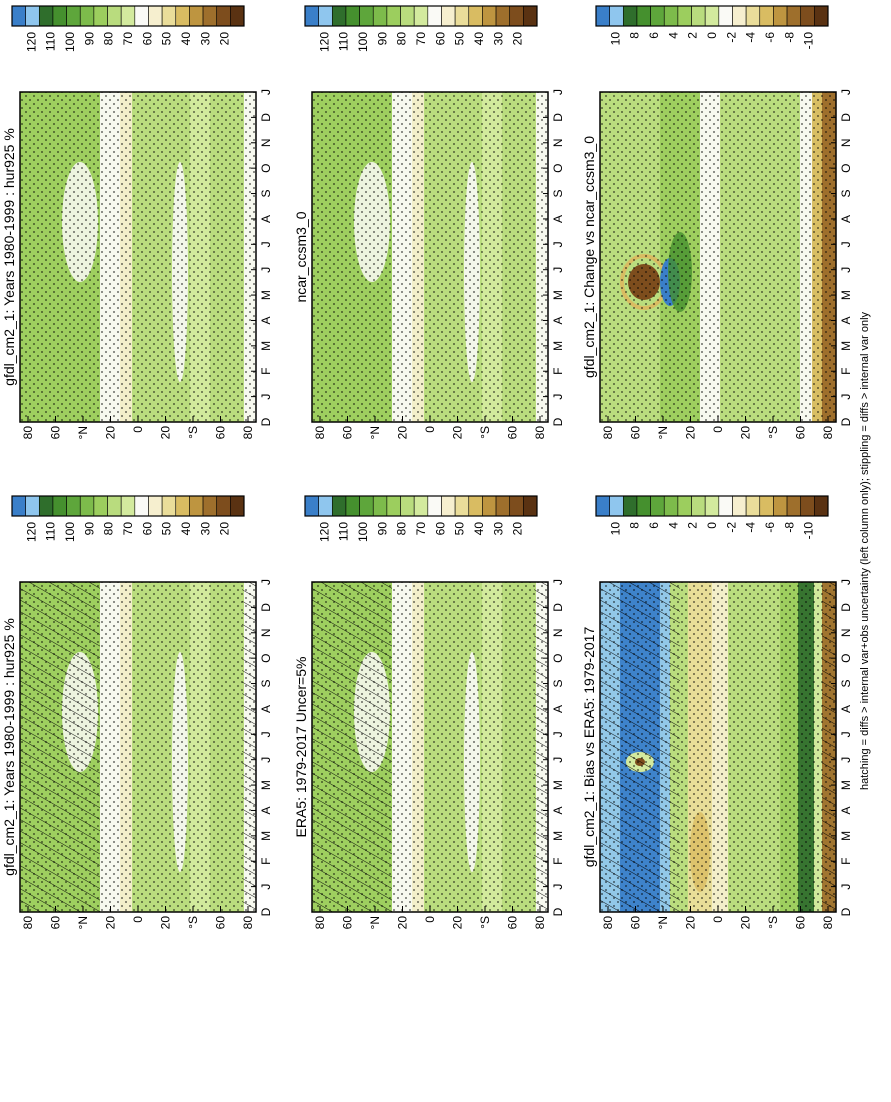  Describe the element at coordinates (809, 41) in the screenshot. I see `colorbar-label: -10` at that location.